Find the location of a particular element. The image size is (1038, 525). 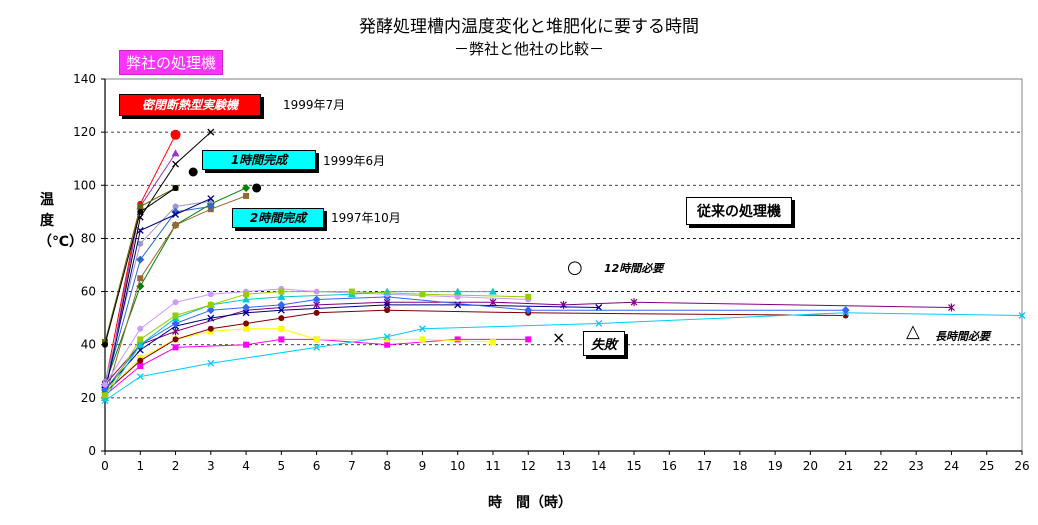

y-tick-label: 140 is located at coordinates (84, 79).